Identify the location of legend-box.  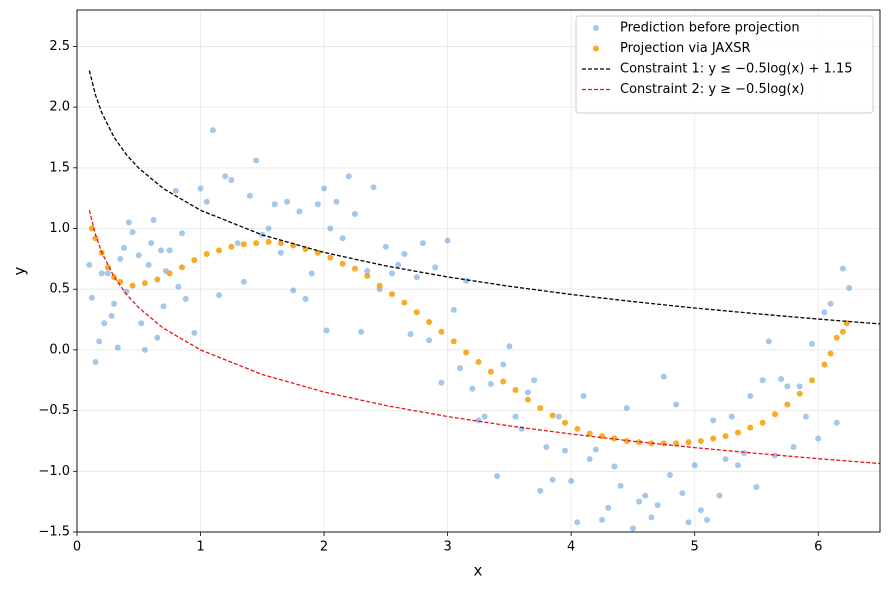
(724, 64).